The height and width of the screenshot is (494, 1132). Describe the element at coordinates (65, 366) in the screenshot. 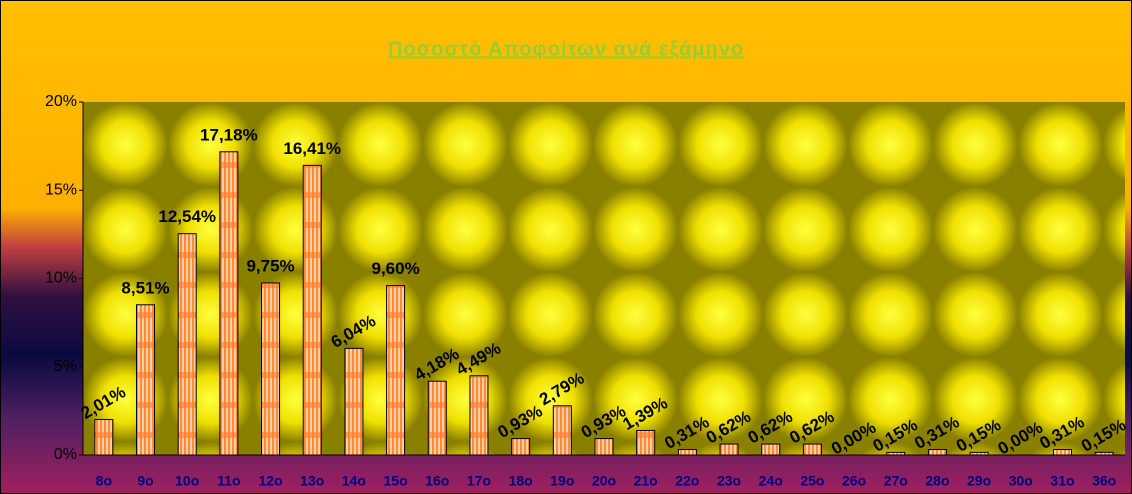

I see `y-tick-label: 5%` at that location.